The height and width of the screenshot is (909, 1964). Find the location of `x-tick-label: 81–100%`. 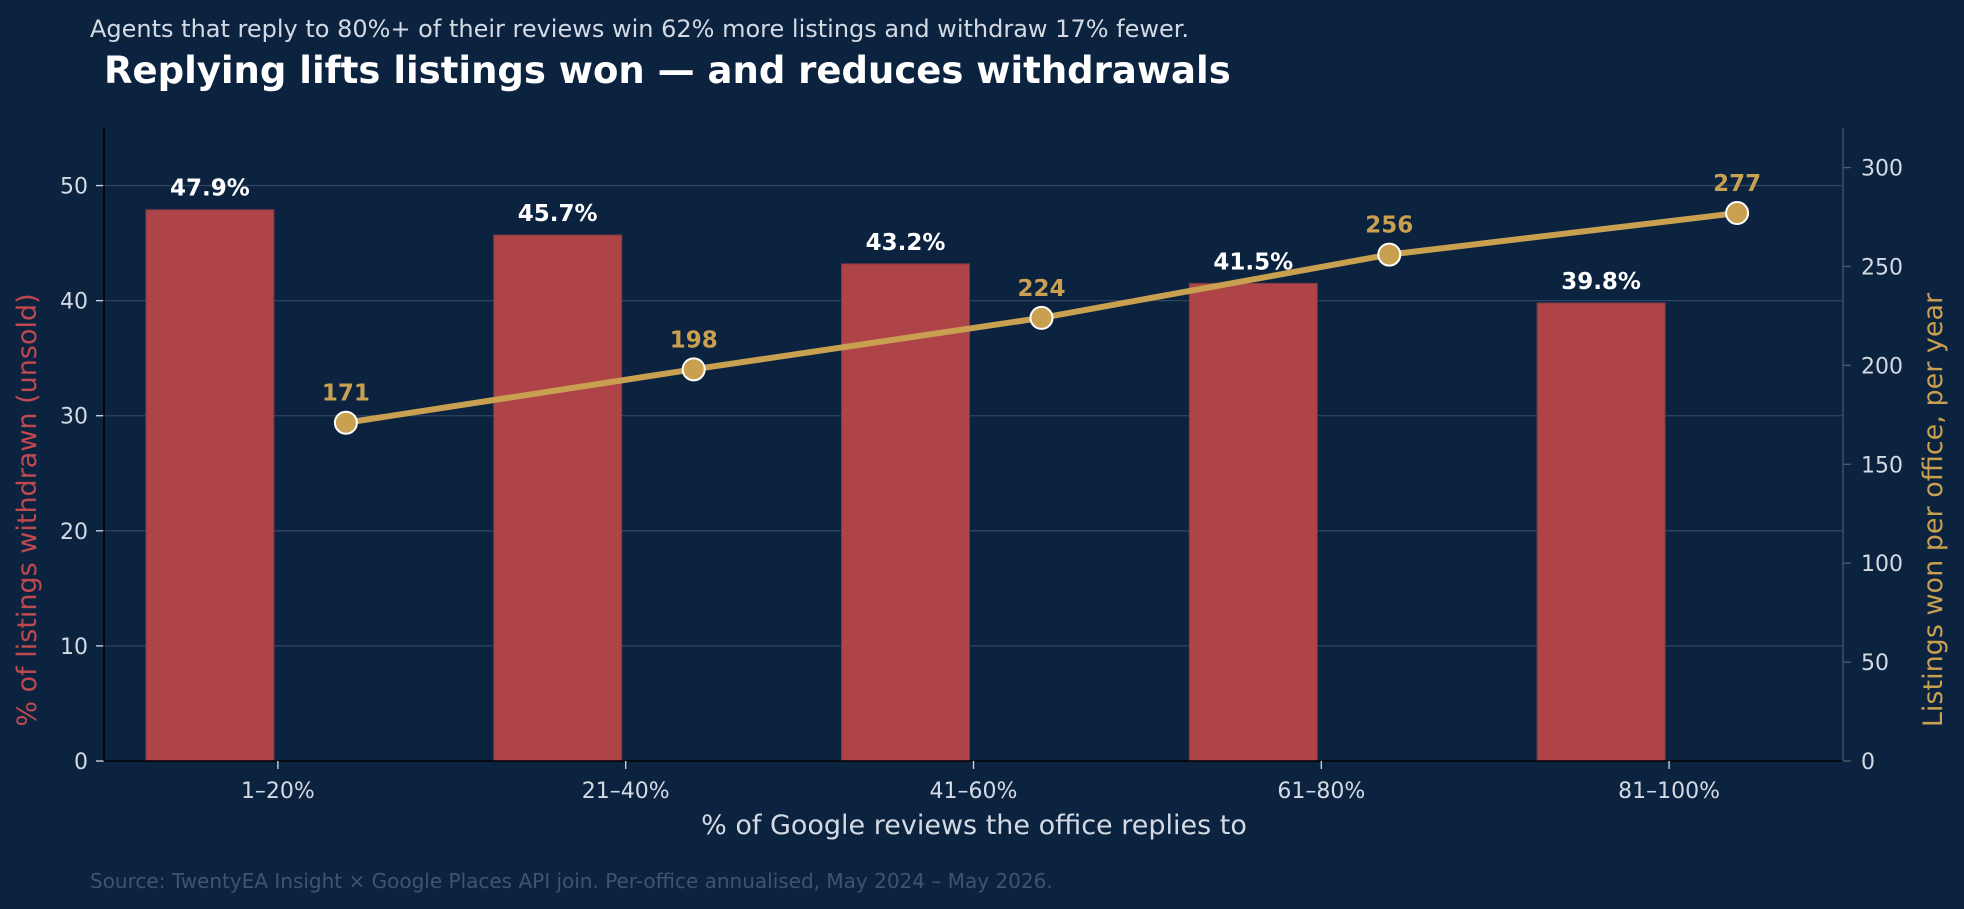

x-tick-label: 81–100% is located at coordinates (1669, 791).